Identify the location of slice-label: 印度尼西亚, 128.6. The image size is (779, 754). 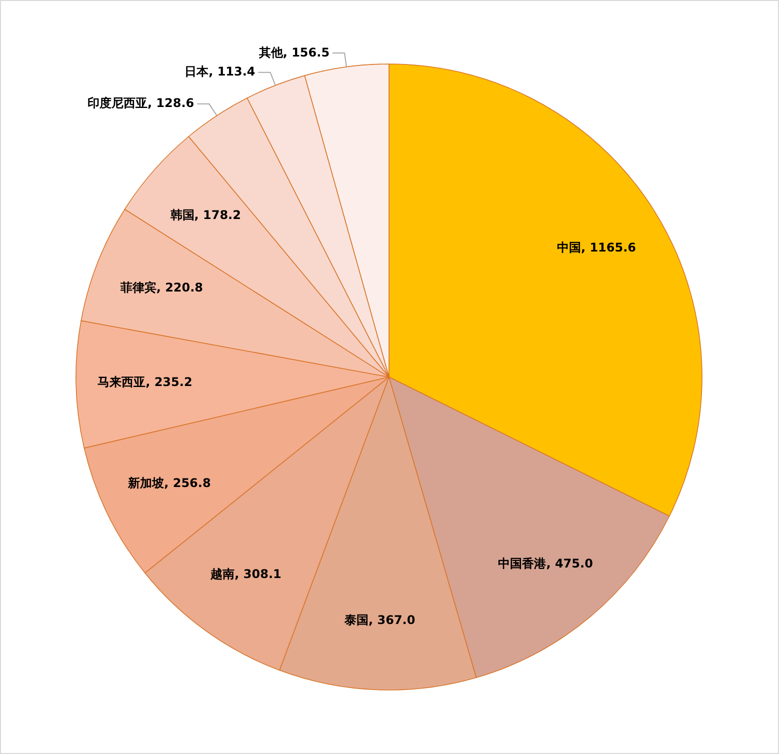
(140, 103).